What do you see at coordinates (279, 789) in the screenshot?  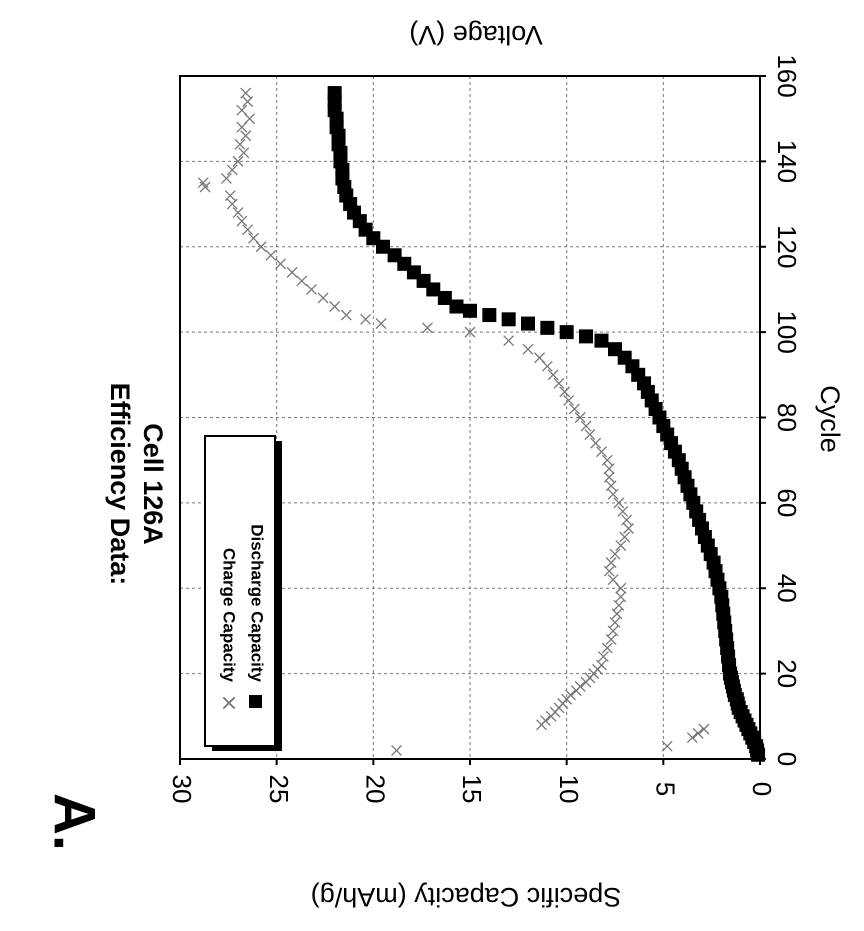 I see `y-tick-label: 25` at bounding box center [279, 789].